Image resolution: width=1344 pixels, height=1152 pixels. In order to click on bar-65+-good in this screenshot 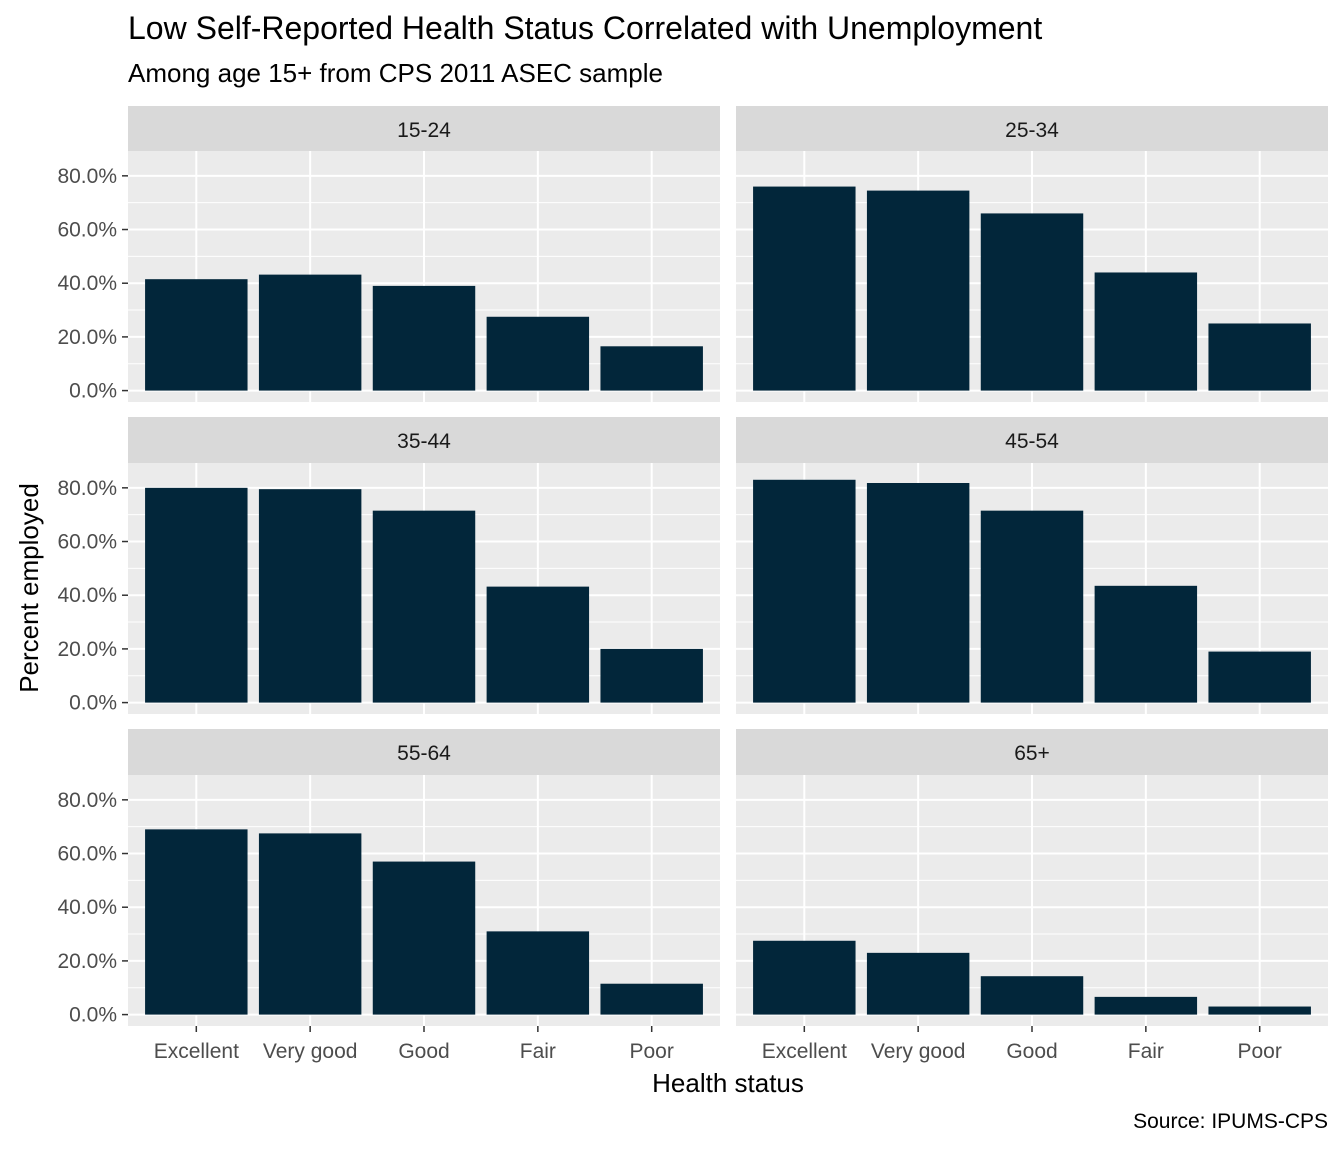, I will do `click(1032, 995)`.